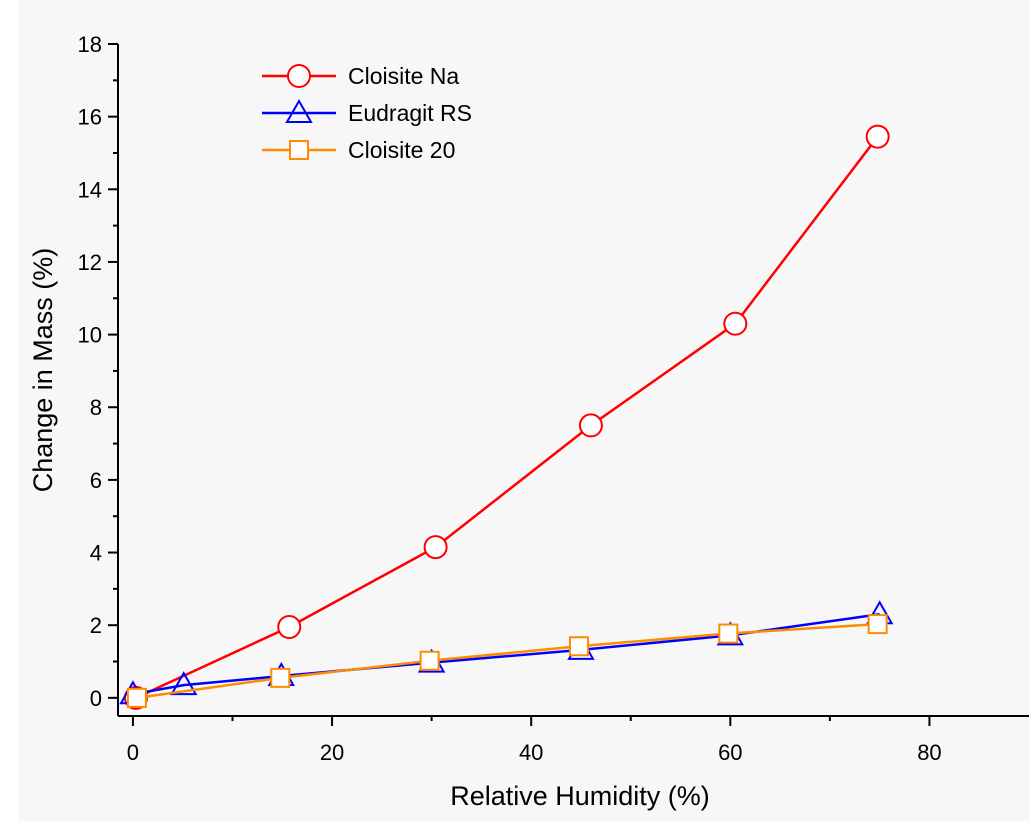 The image size is (1029, 821). I want to click on y-tick-label: 4, so click(96, 553).